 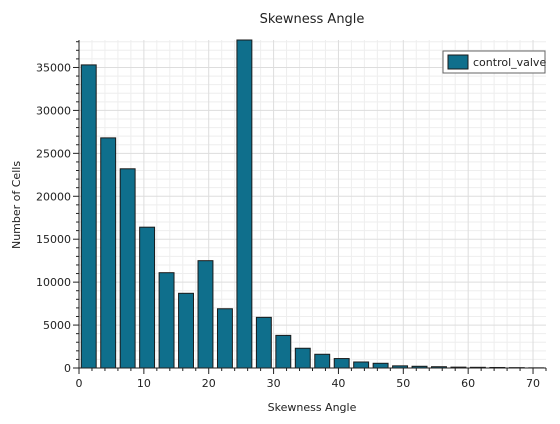 What do you see at coordinates (53, 239) in the screenshot?
I see `y-tick-label: 15000` at bounding box center [53, 239].